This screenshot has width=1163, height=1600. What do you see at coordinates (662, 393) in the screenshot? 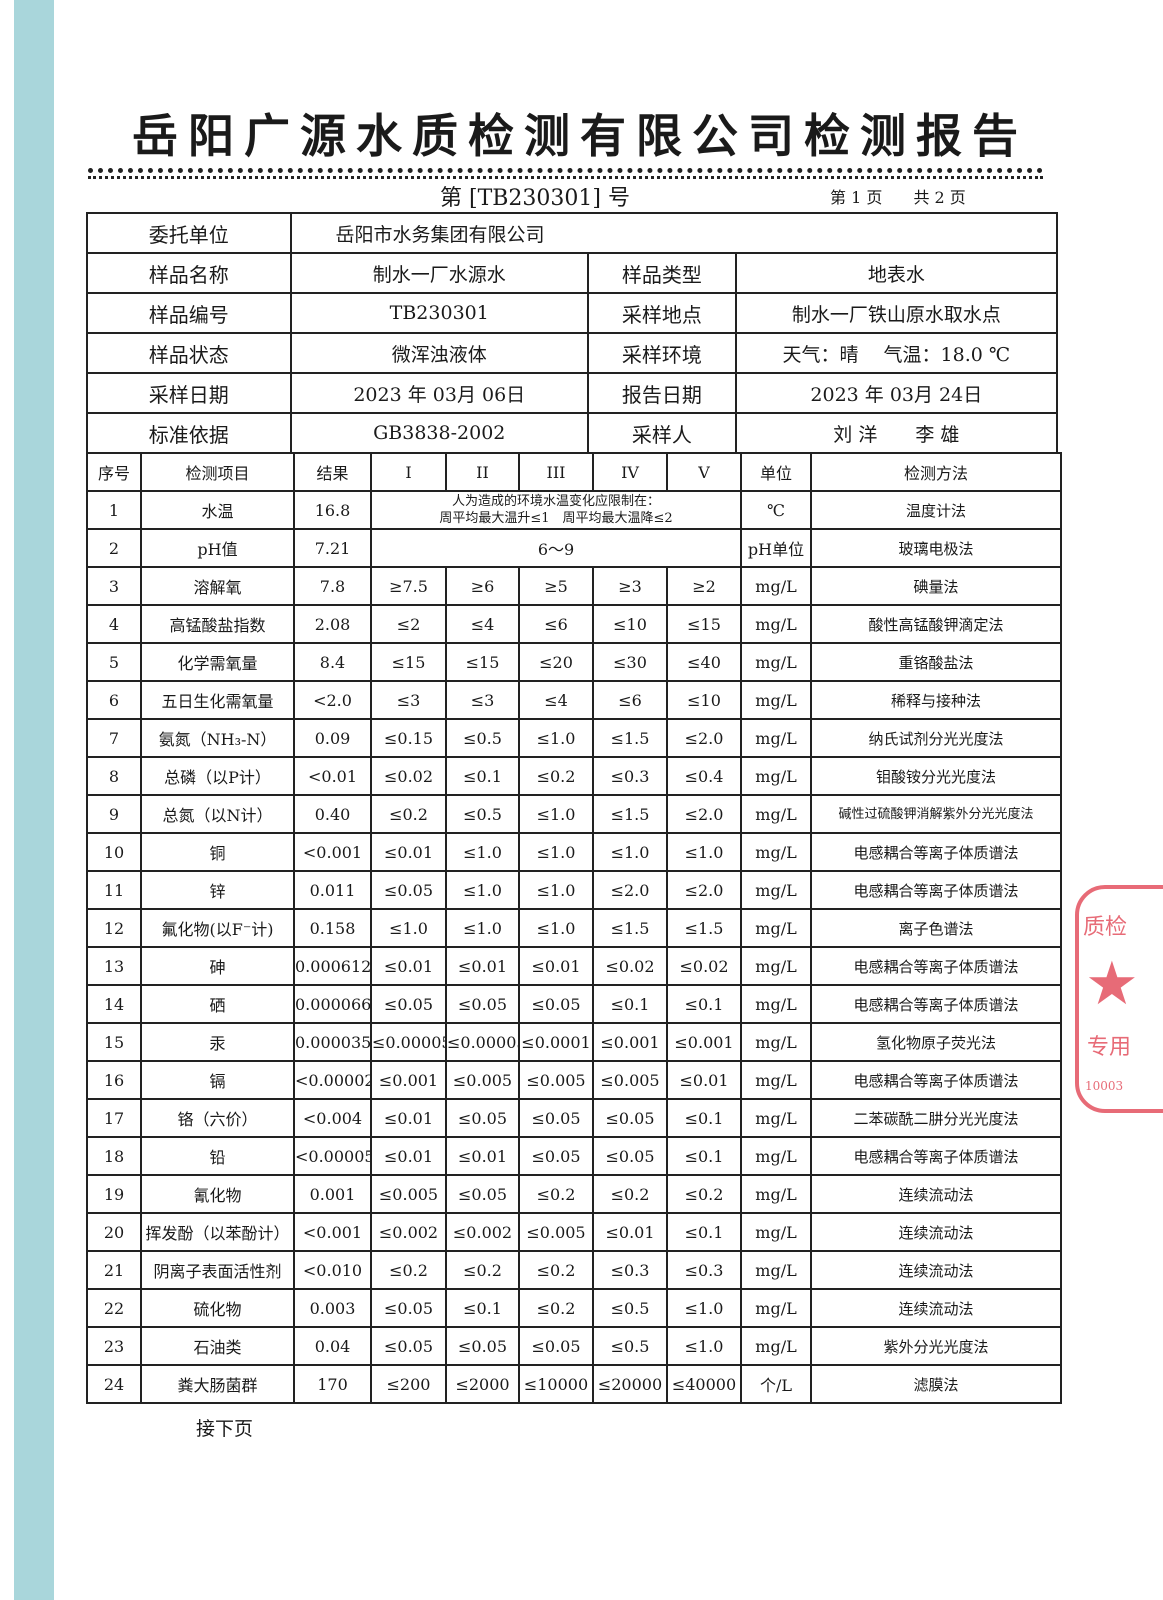
I see `report-date-label: 报告日期` at bounding box center [662, 393].